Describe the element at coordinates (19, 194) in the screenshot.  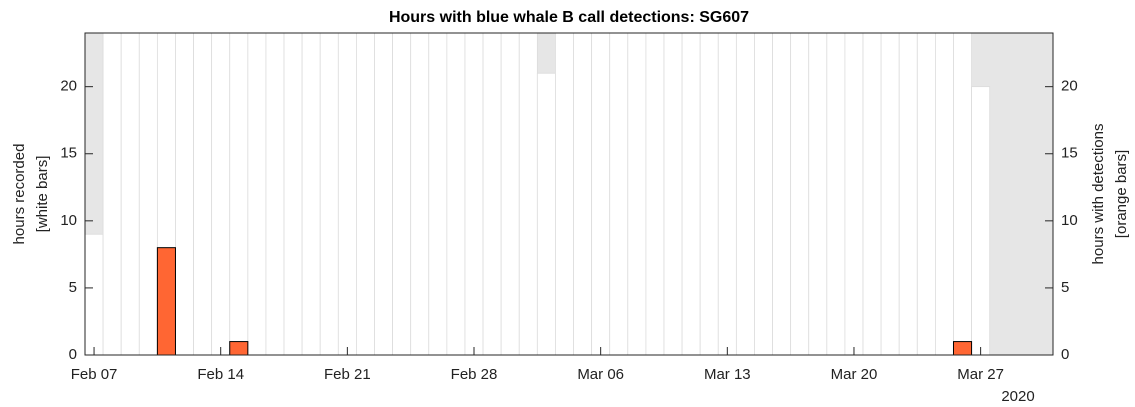
I see `y-axis-label: hours recorded` at that location.